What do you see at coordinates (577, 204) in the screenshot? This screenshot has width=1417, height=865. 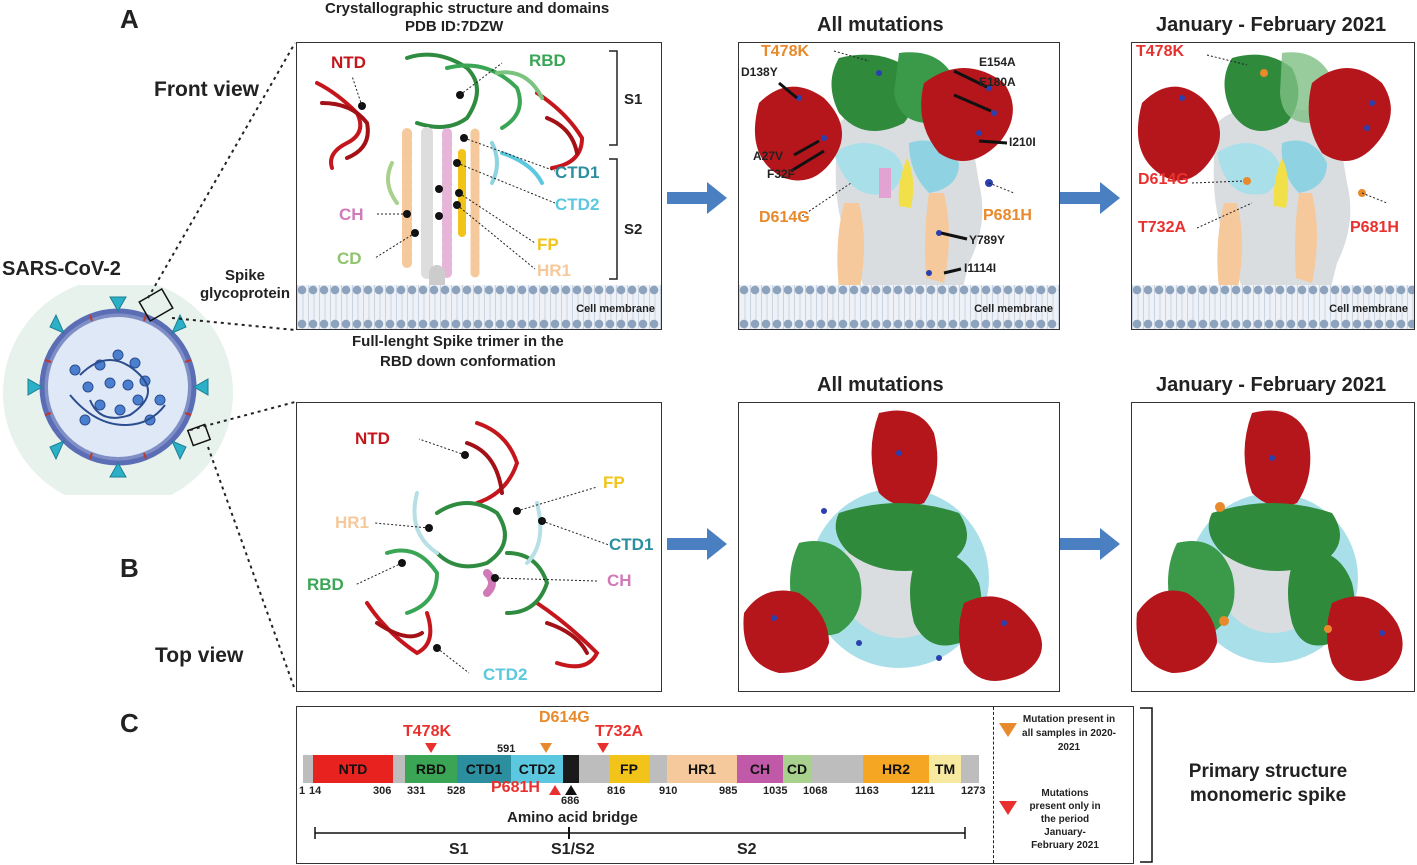 I see `domain-label-ctd2: CTD2` at bounding box center [577, 204].